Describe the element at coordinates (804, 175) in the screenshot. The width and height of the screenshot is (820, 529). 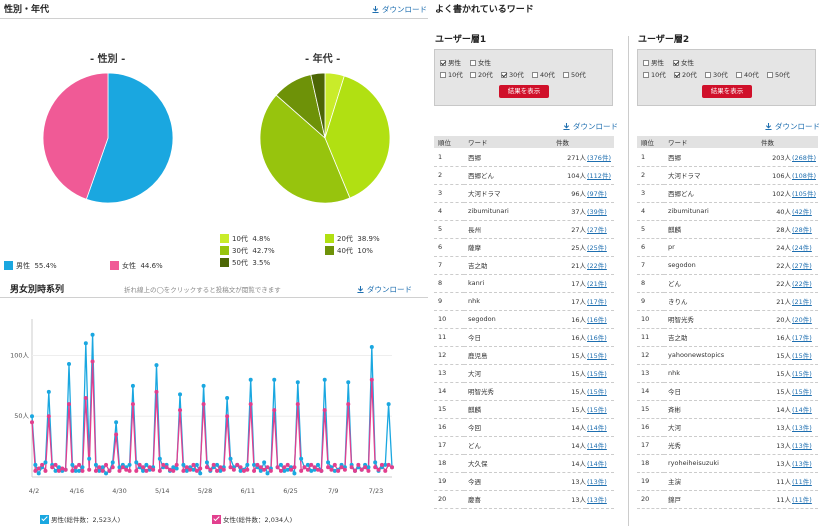
I see `post-count-link: (108件)` at that location.